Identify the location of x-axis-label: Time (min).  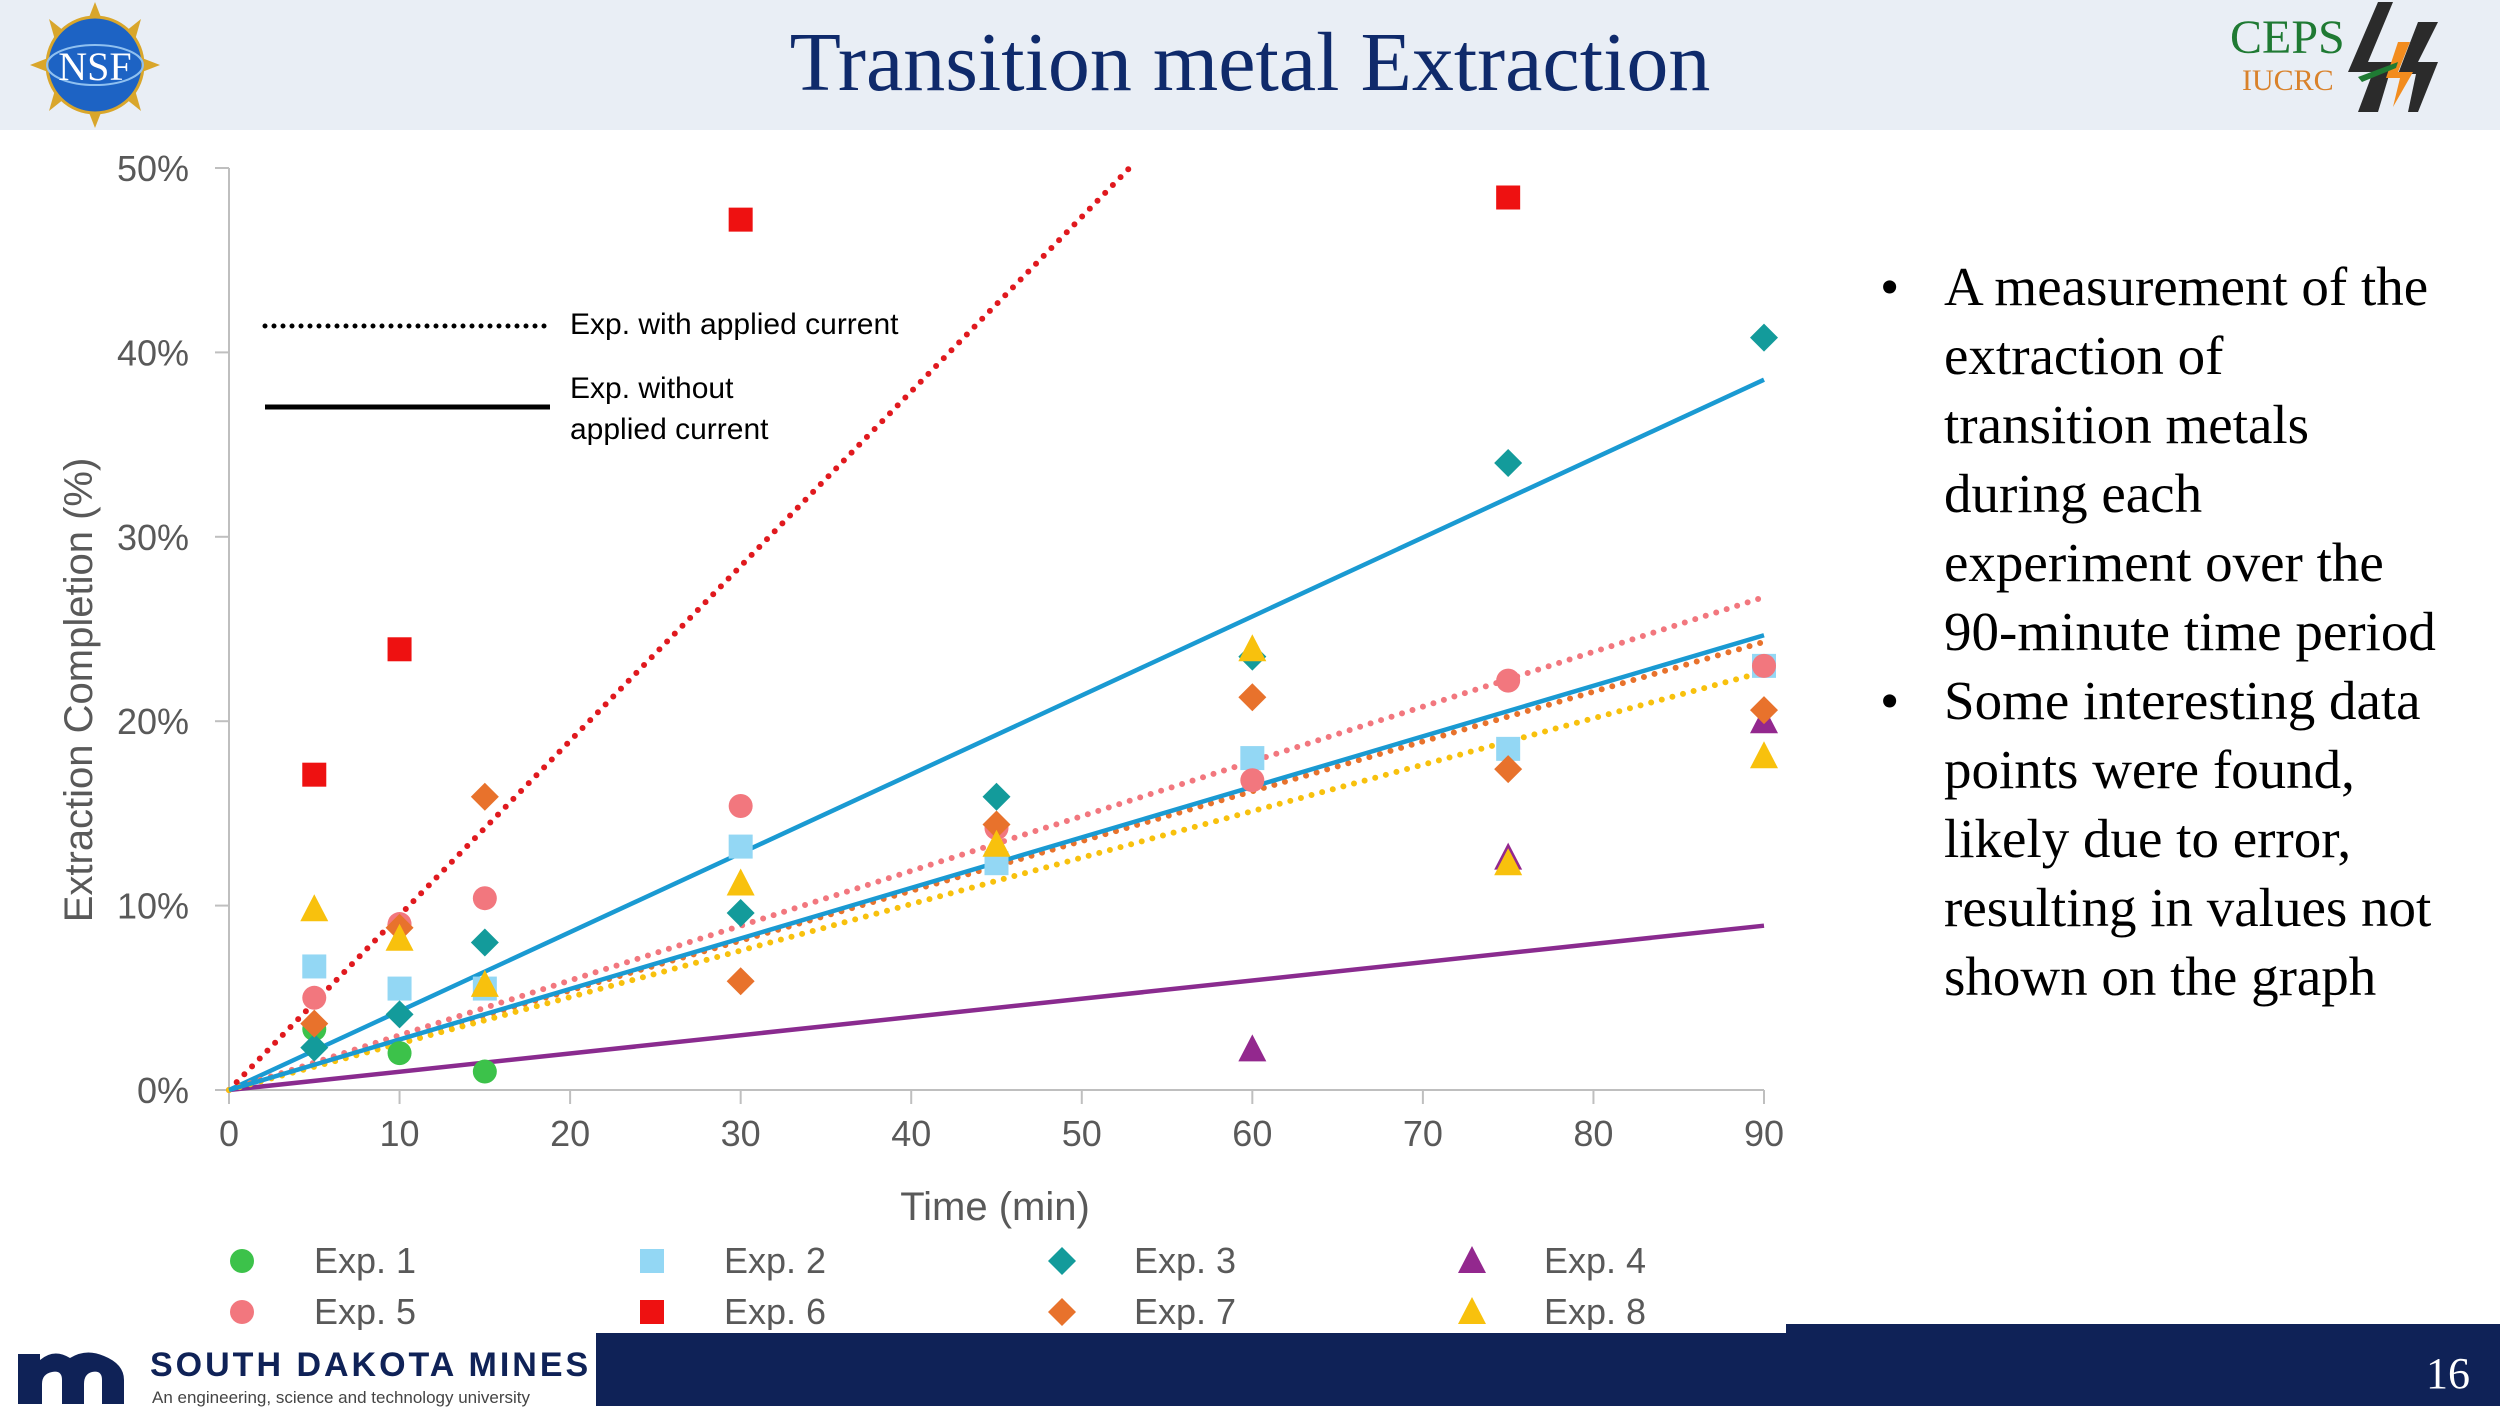
(995, 1207).